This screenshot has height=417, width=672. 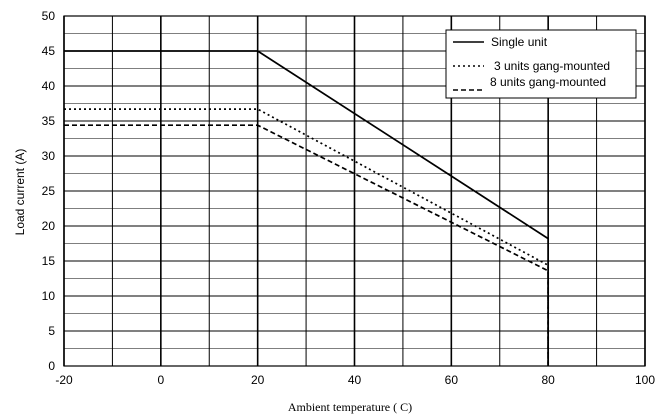 What do you see at coordinates (258, 380) in the screenshot?
I see `x-tick-label: 20` at bounding box center [258, 380].